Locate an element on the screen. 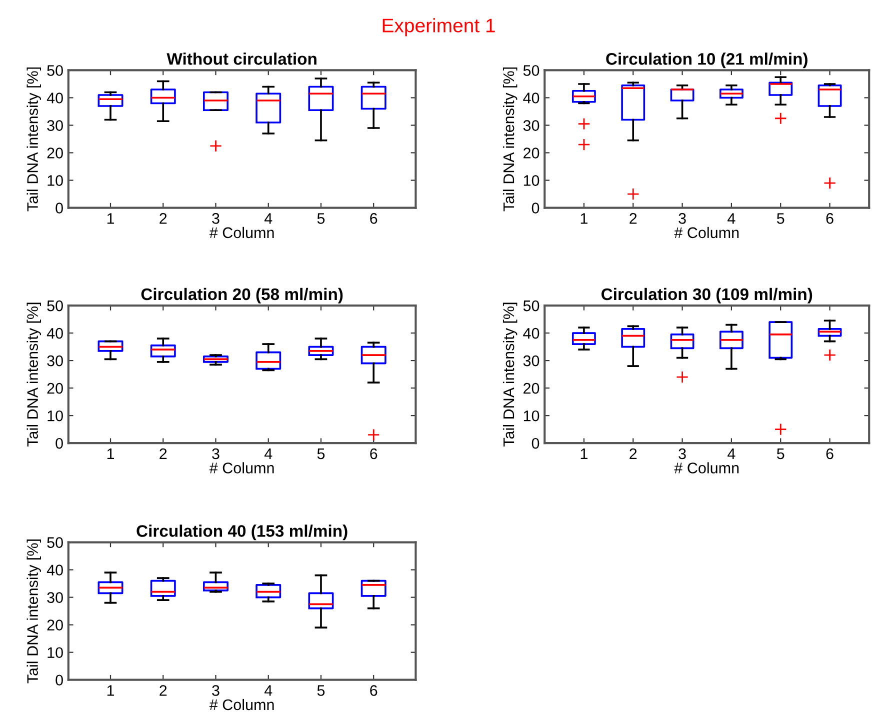 This screenshot has height=724, width=877. chart-title: Circulation 30 (109 ml/min) is located at coordinates (707, 296).